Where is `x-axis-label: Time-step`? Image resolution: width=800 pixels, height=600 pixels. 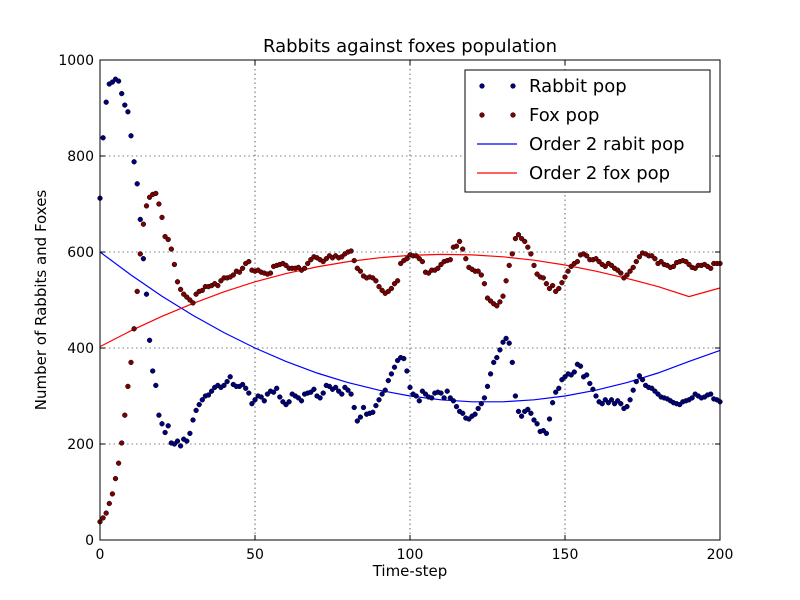
x-axis-label: Time-step is located at coordinates (410, 571).